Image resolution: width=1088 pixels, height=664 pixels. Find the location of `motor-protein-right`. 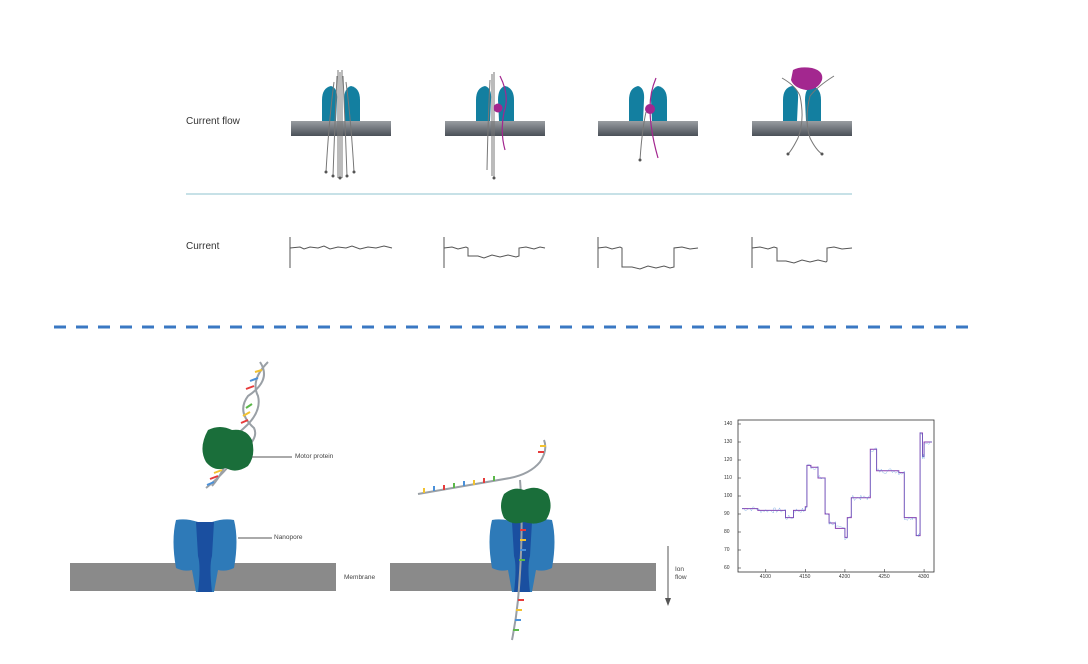

motor-protein-right is located at coordinates (526, 505).